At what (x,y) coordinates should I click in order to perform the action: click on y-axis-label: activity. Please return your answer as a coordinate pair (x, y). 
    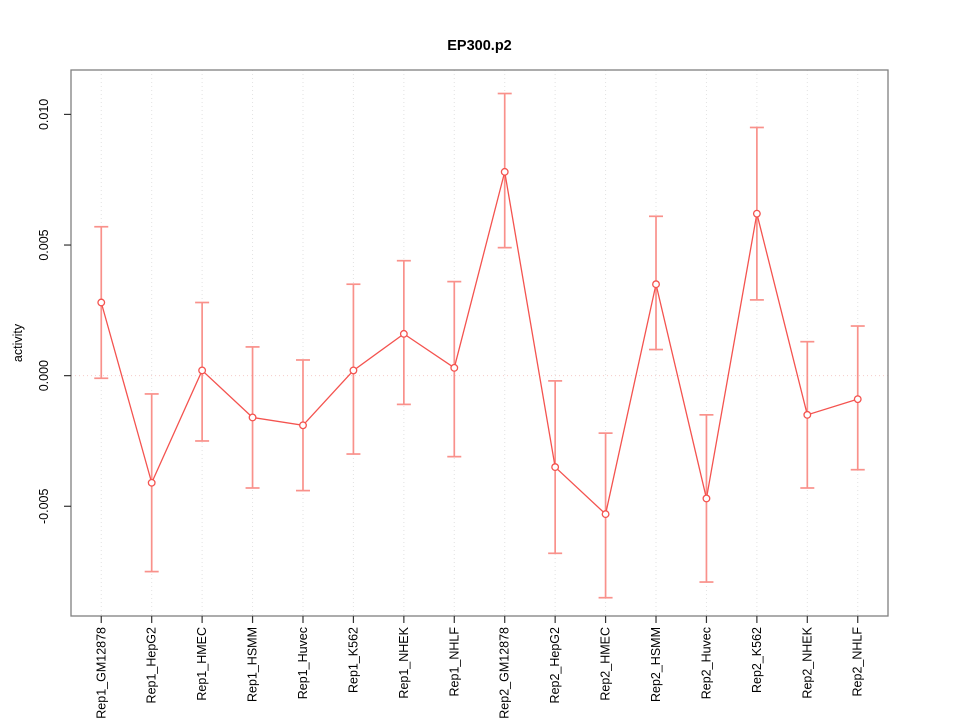
    Looking at the image, I should click on (18, 342).